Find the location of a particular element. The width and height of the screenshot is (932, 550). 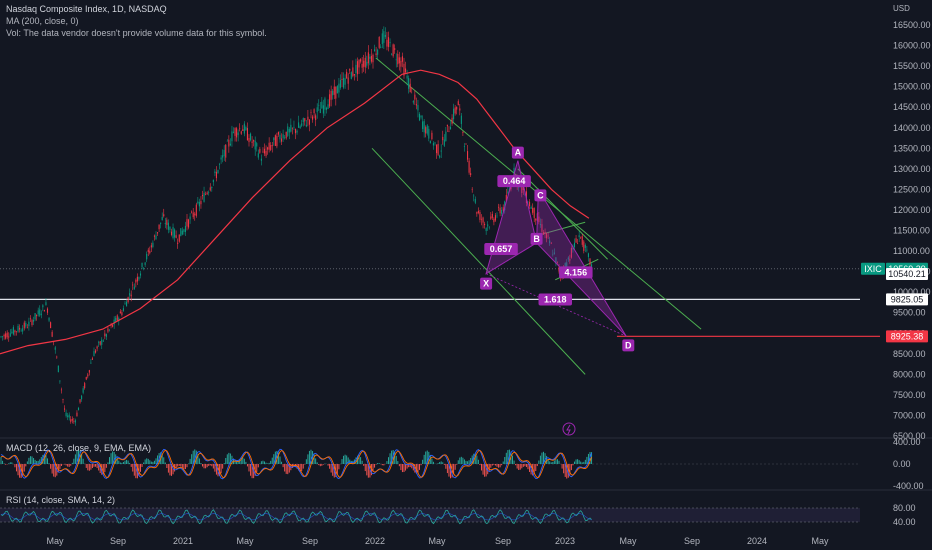

pattern-point-c: C is located at coordinates (540, 195).